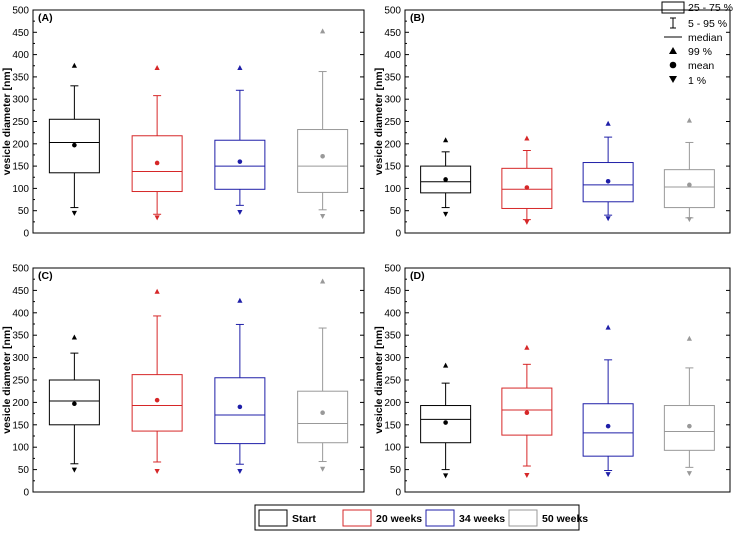 This screenshot has height=536, width=734. Describe the element at coordinates (673, 50) in the screenshot. I see `key-p99-marker` at that location.